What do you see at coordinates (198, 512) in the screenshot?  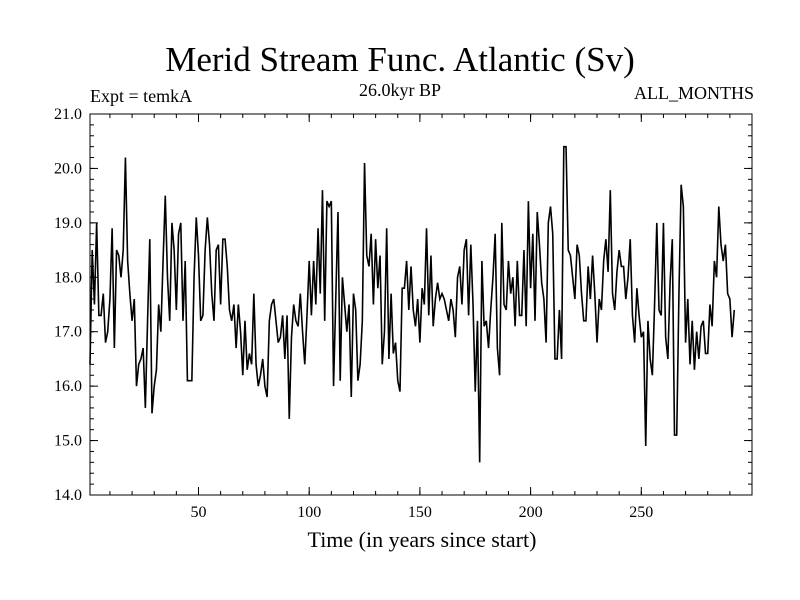 I see `x-tick-label: 50` at bounding box center [198, 512].